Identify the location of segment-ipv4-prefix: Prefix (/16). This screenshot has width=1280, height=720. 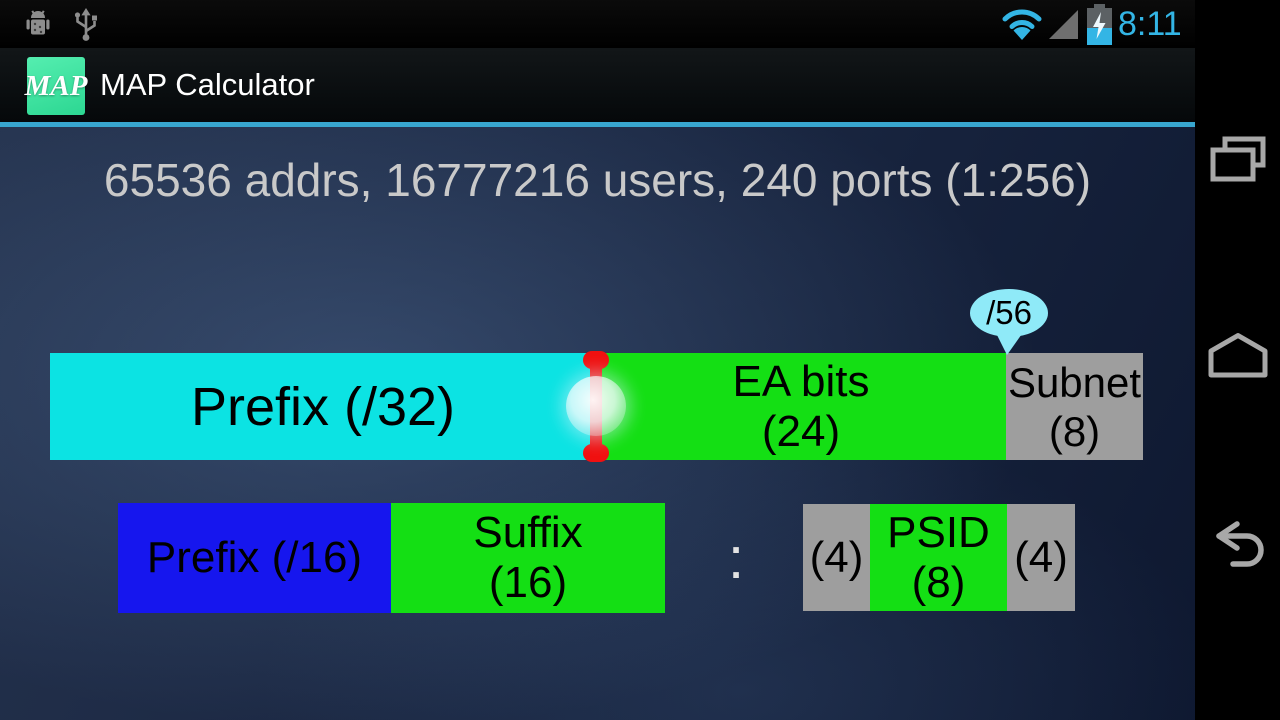
(254, 558).